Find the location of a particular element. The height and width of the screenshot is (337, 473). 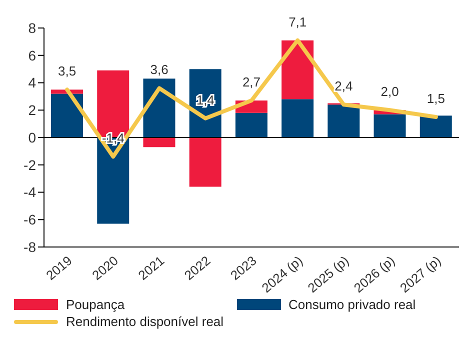

data-label: 2,7 is located at coordinates (251, 82).